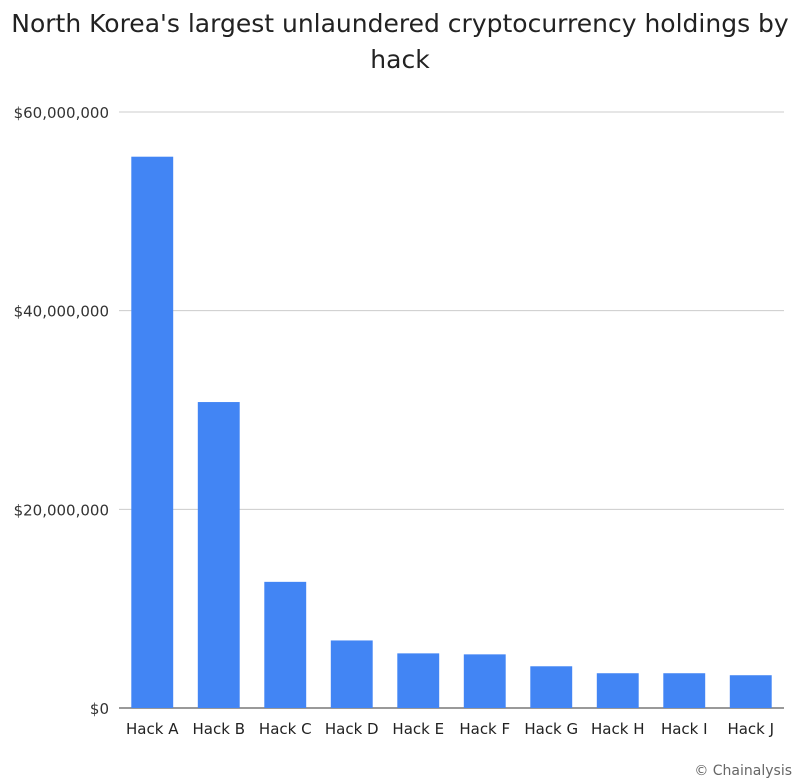 Image resolution: width=800 pixels, height=783 pixels. I want to click on x-tick-label: Hack I, so click(684, 729).